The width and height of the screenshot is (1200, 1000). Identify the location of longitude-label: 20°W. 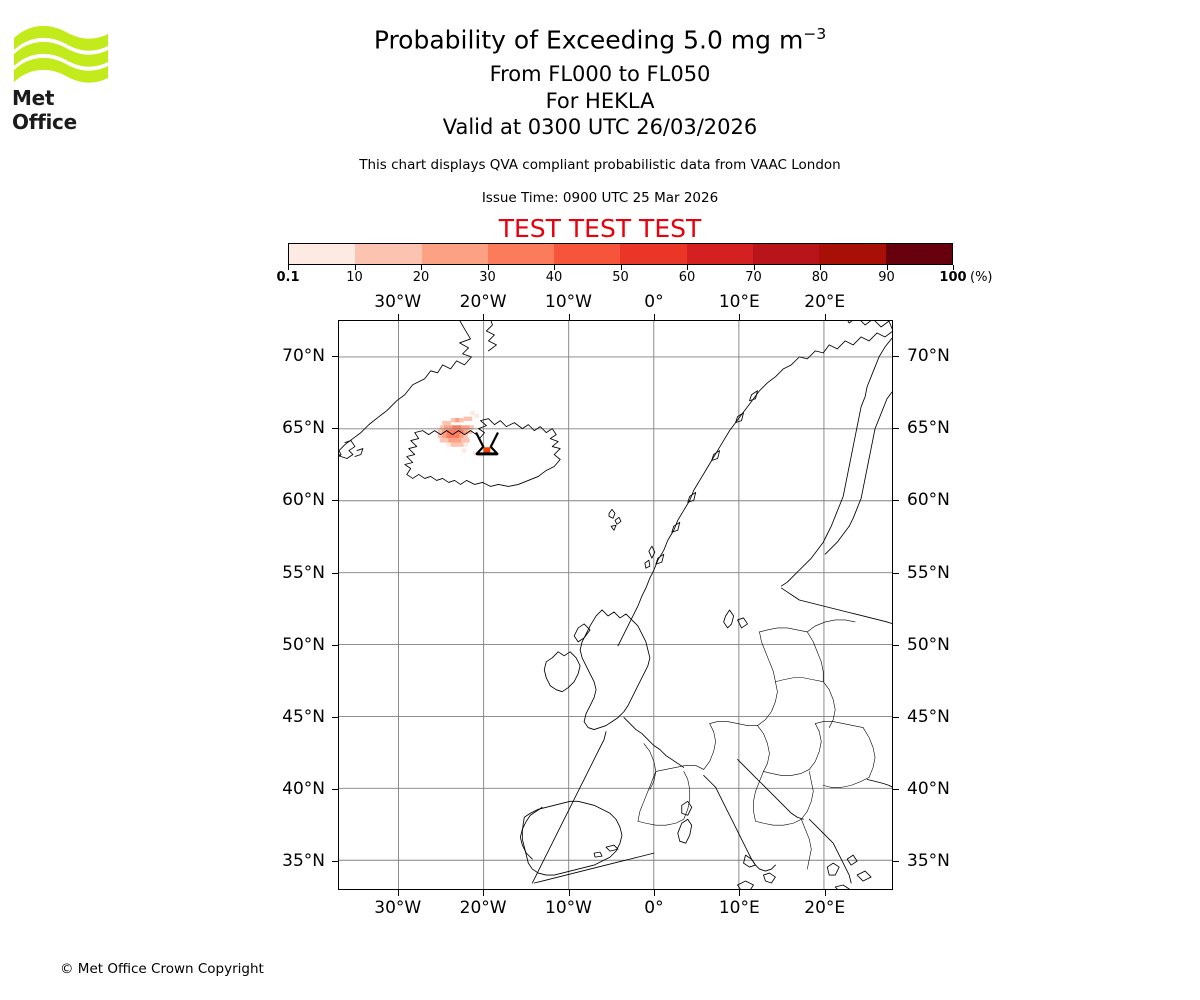
(483, 908).